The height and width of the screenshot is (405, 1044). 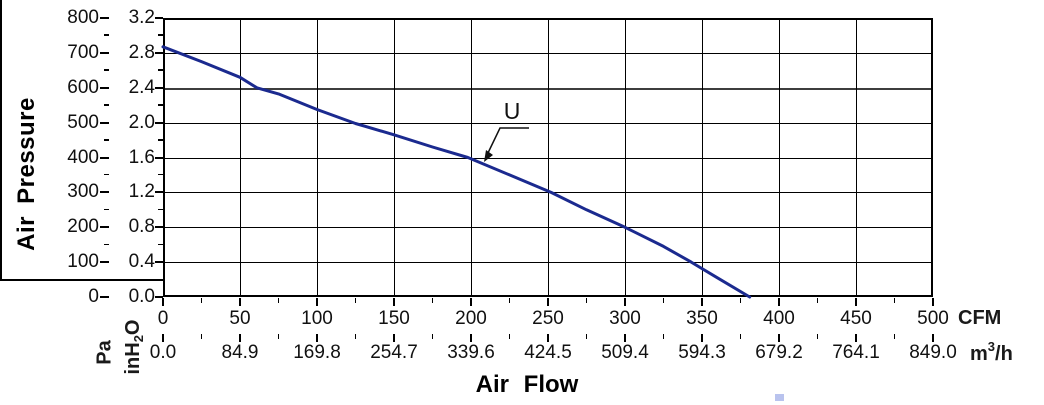 I want to click on y-tick-label-pa: 400, so click(x=83, y=157).